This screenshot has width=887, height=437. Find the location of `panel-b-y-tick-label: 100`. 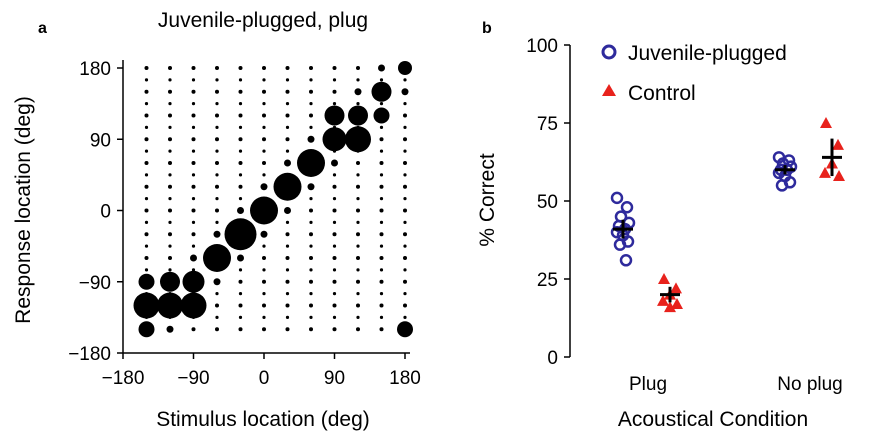

panel-b-y-tick-label: 100 is located at coordinates (542, 46).